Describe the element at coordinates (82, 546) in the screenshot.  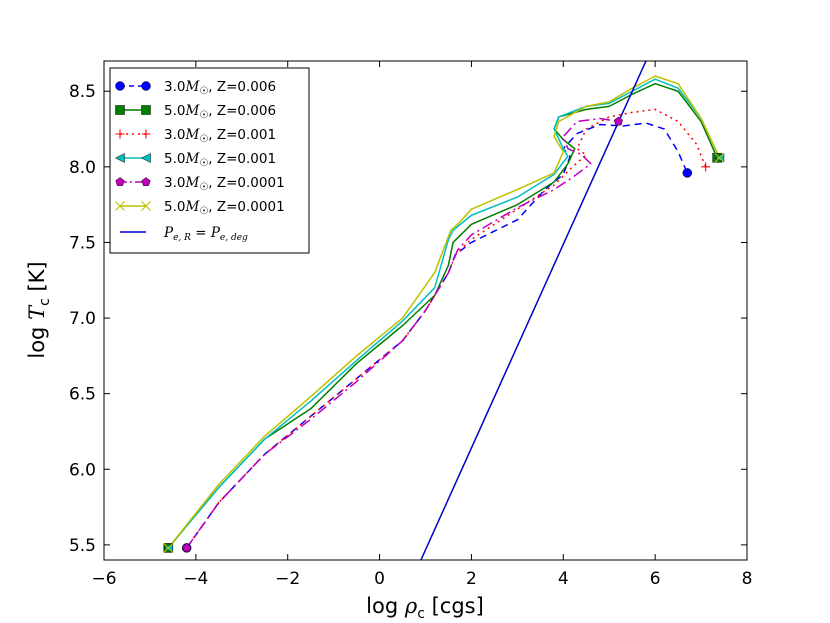
I see `y-tick-label: 5.5` at that location.